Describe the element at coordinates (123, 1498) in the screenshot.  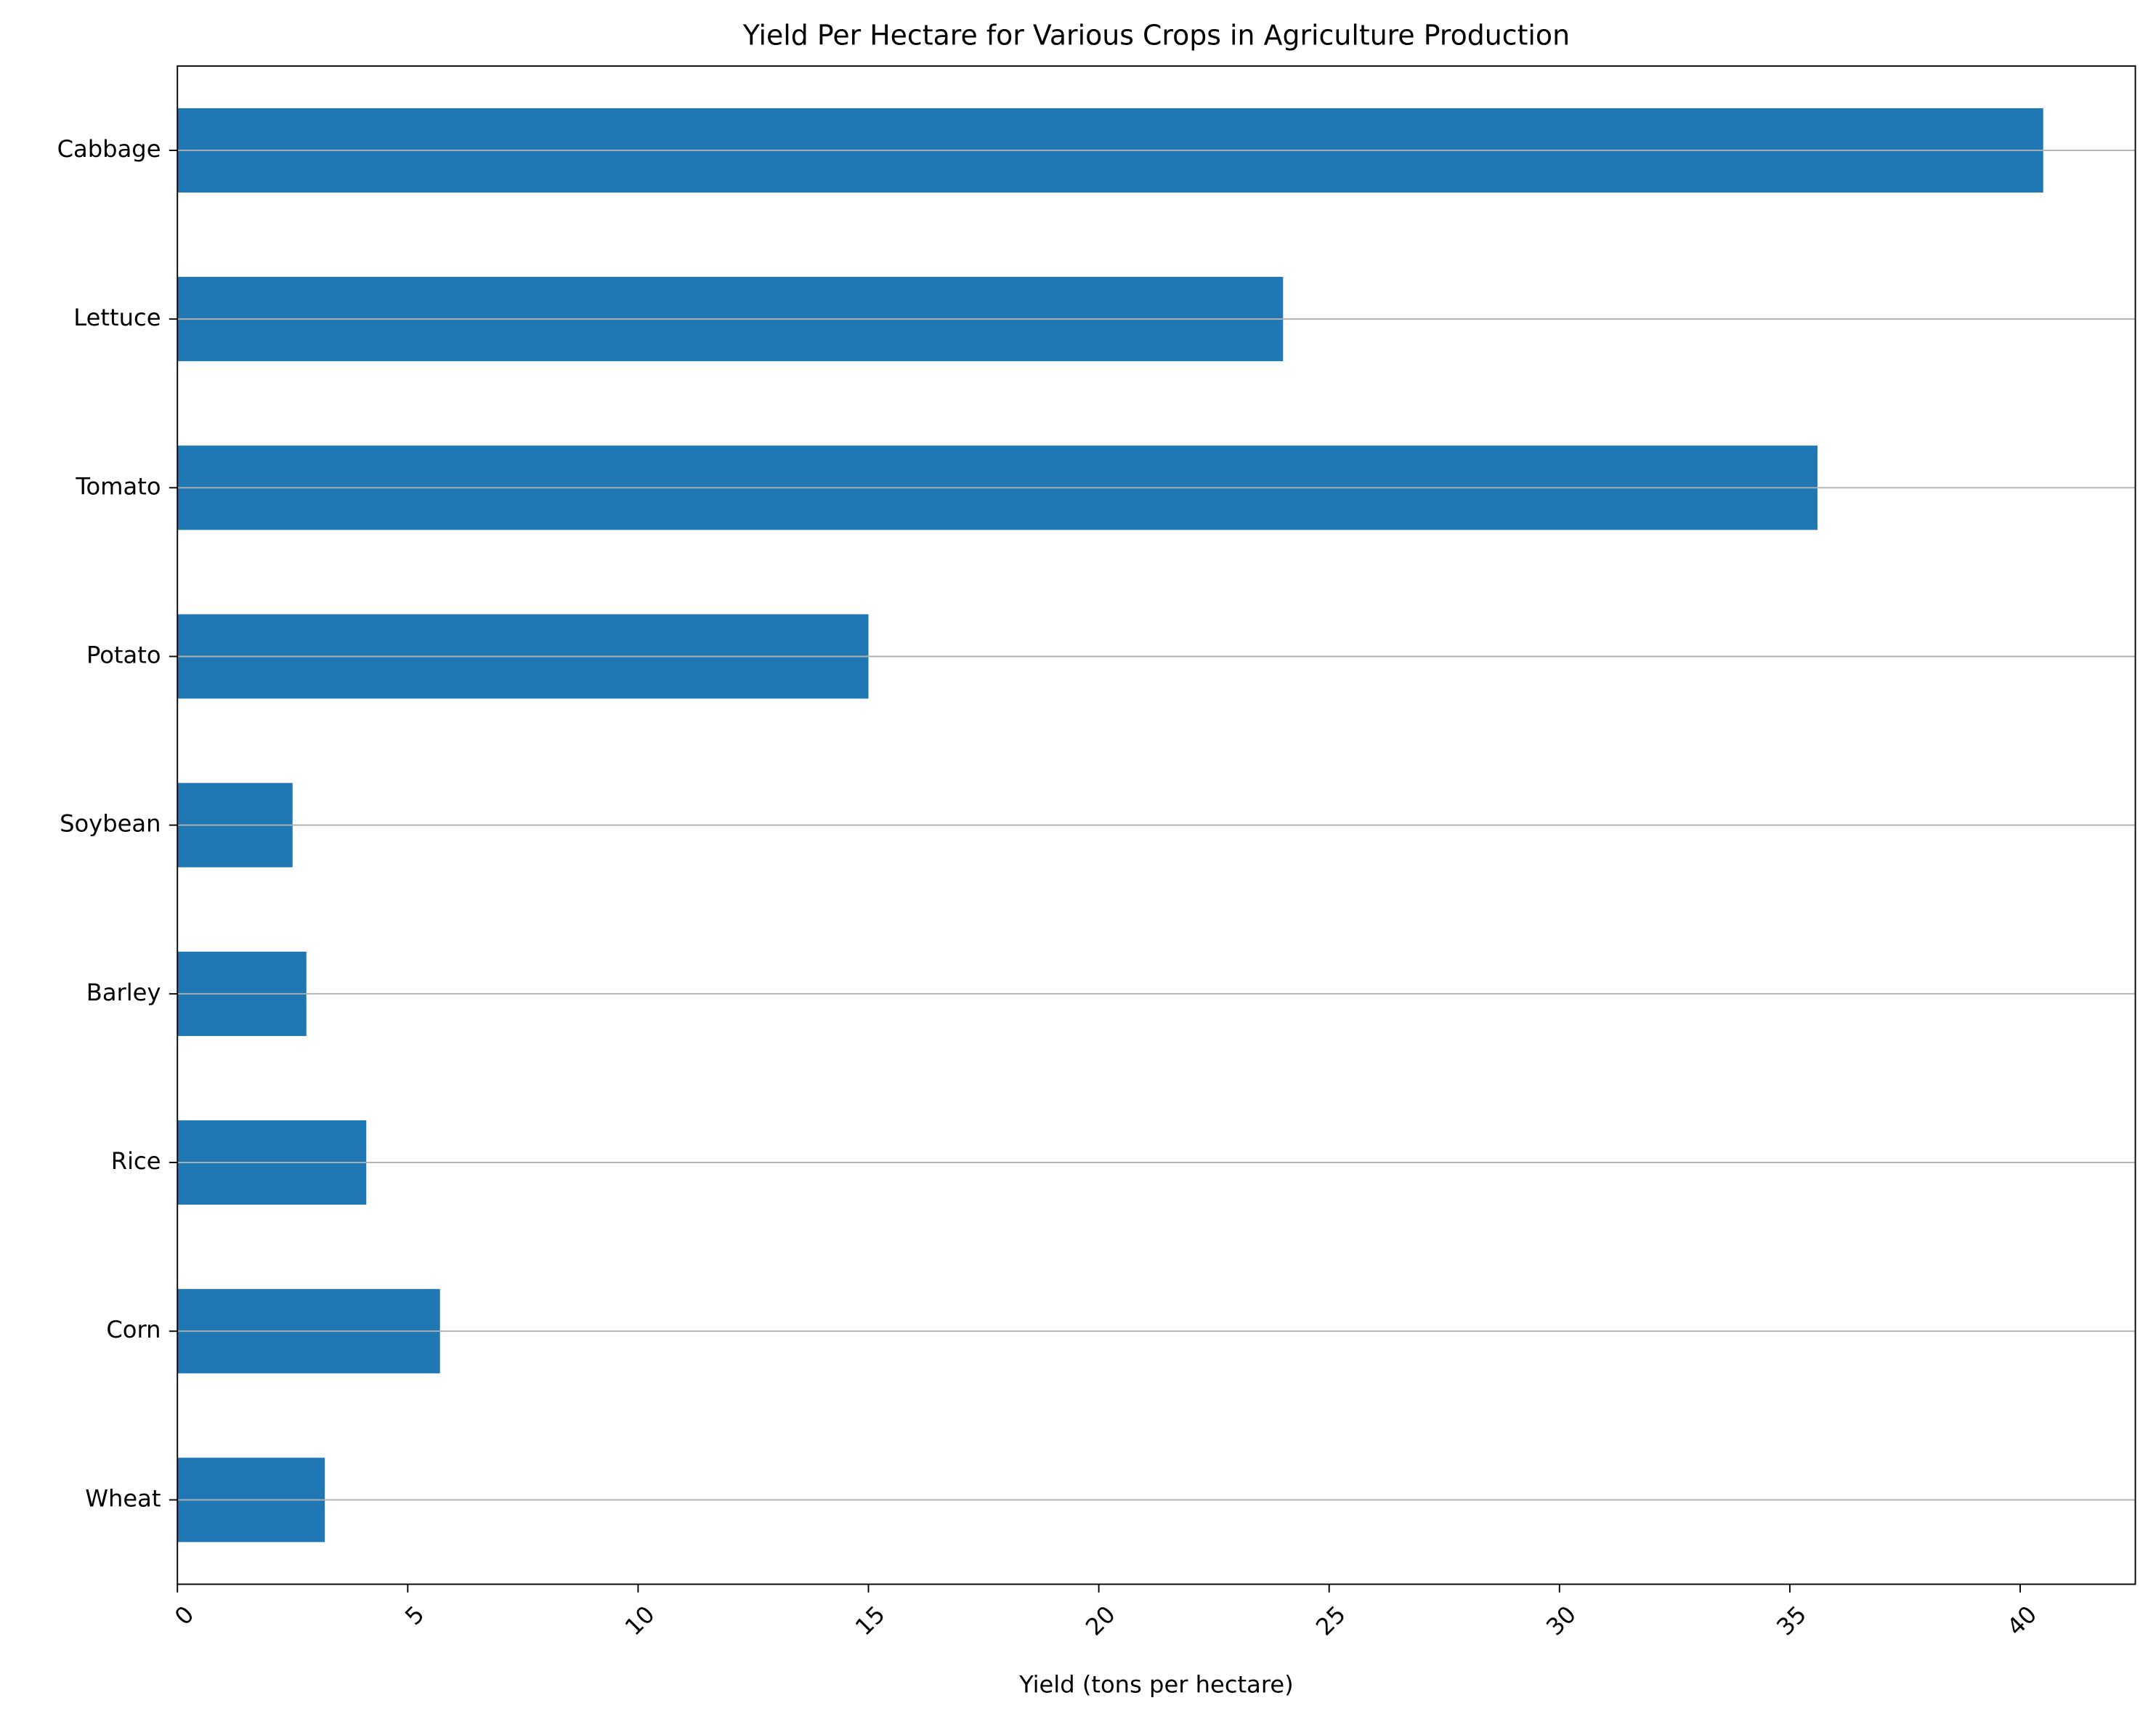
I see `y-tick-label: Wheat` at that location.